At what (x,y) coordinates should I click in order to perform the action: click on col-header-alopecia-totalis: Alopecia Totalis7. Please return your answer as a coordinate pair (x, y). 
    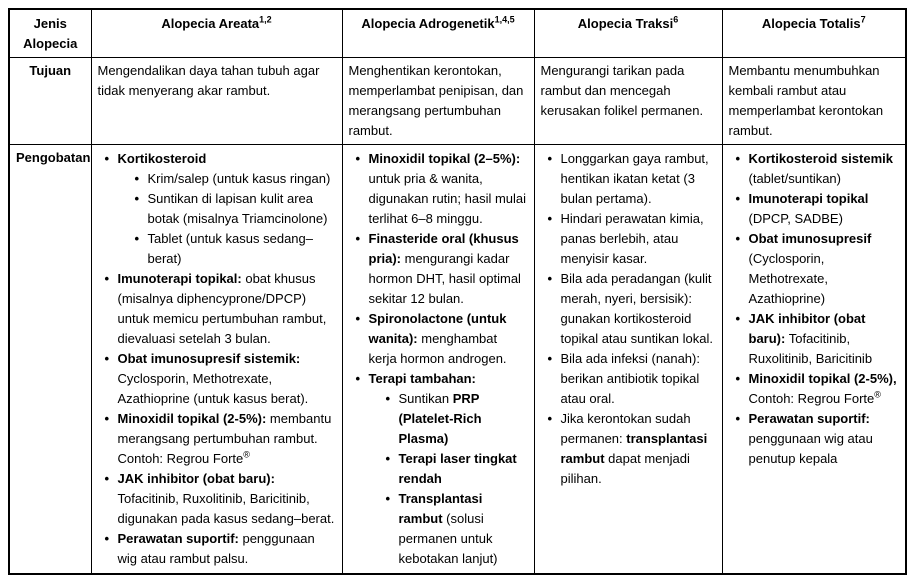
    Looking at the image, I should click on (814, 33).